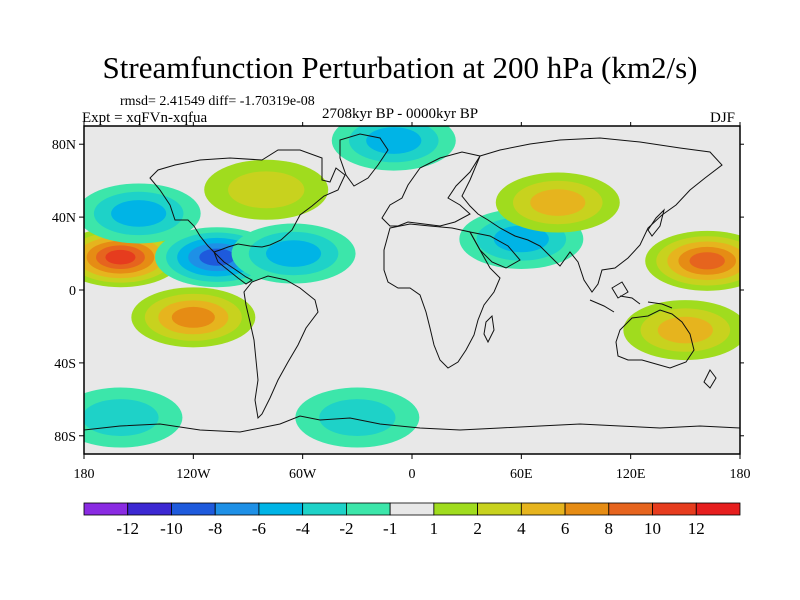  Describe the element at coordinates (400, 114) in the screenshot. I see `period-text: 2708kyr BP - 0000kyr BP` at that location.